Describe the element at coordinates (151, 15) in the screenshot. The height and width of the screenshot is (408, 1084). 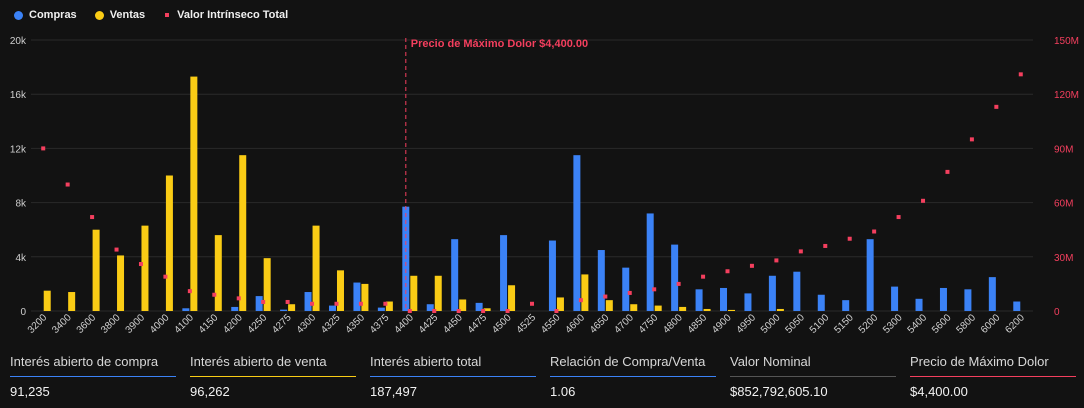
I see `chart-legend: Compras Ventas Valor Intrínseco Total` at that location.